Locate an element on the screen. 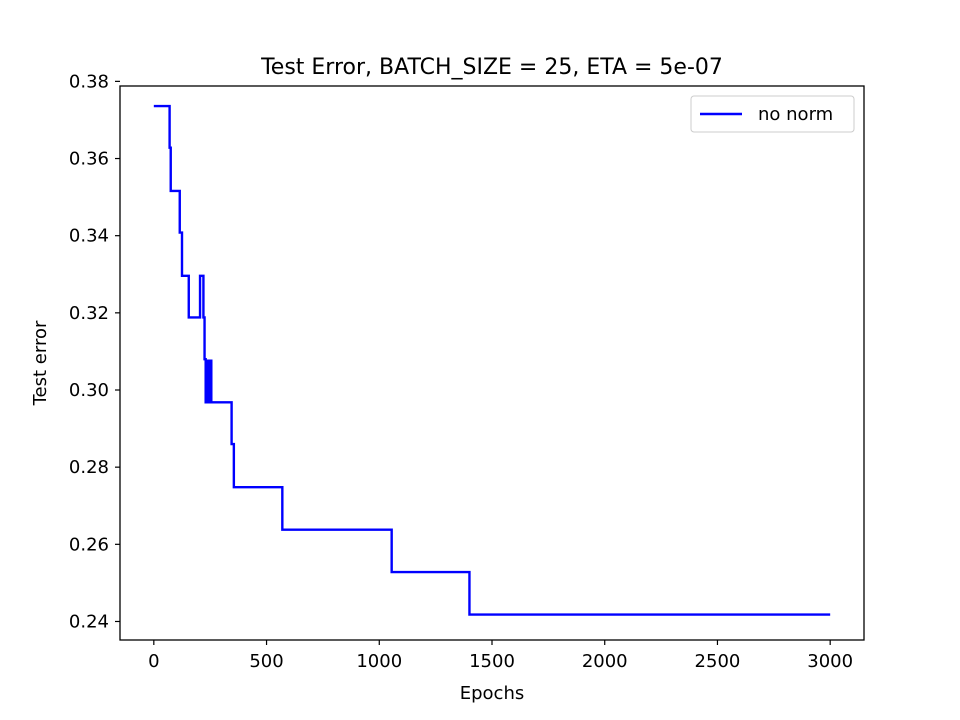 The image size is (960, 720). x-tick-label: 500 is located at coordinates (266, 661).